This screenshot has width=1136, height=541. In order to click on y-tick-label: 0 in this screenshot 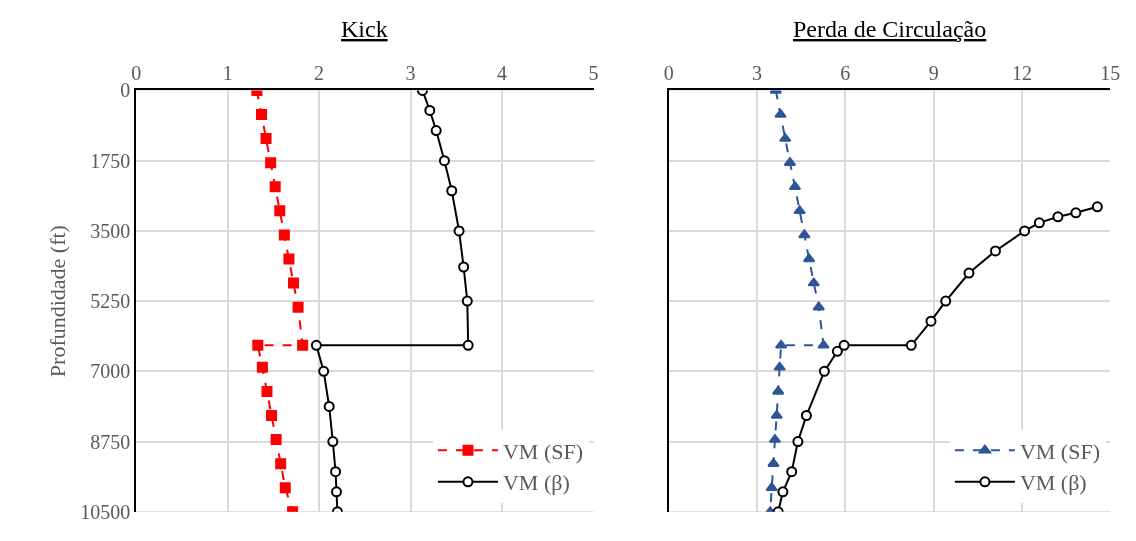, I will do `click(125, 90)`.